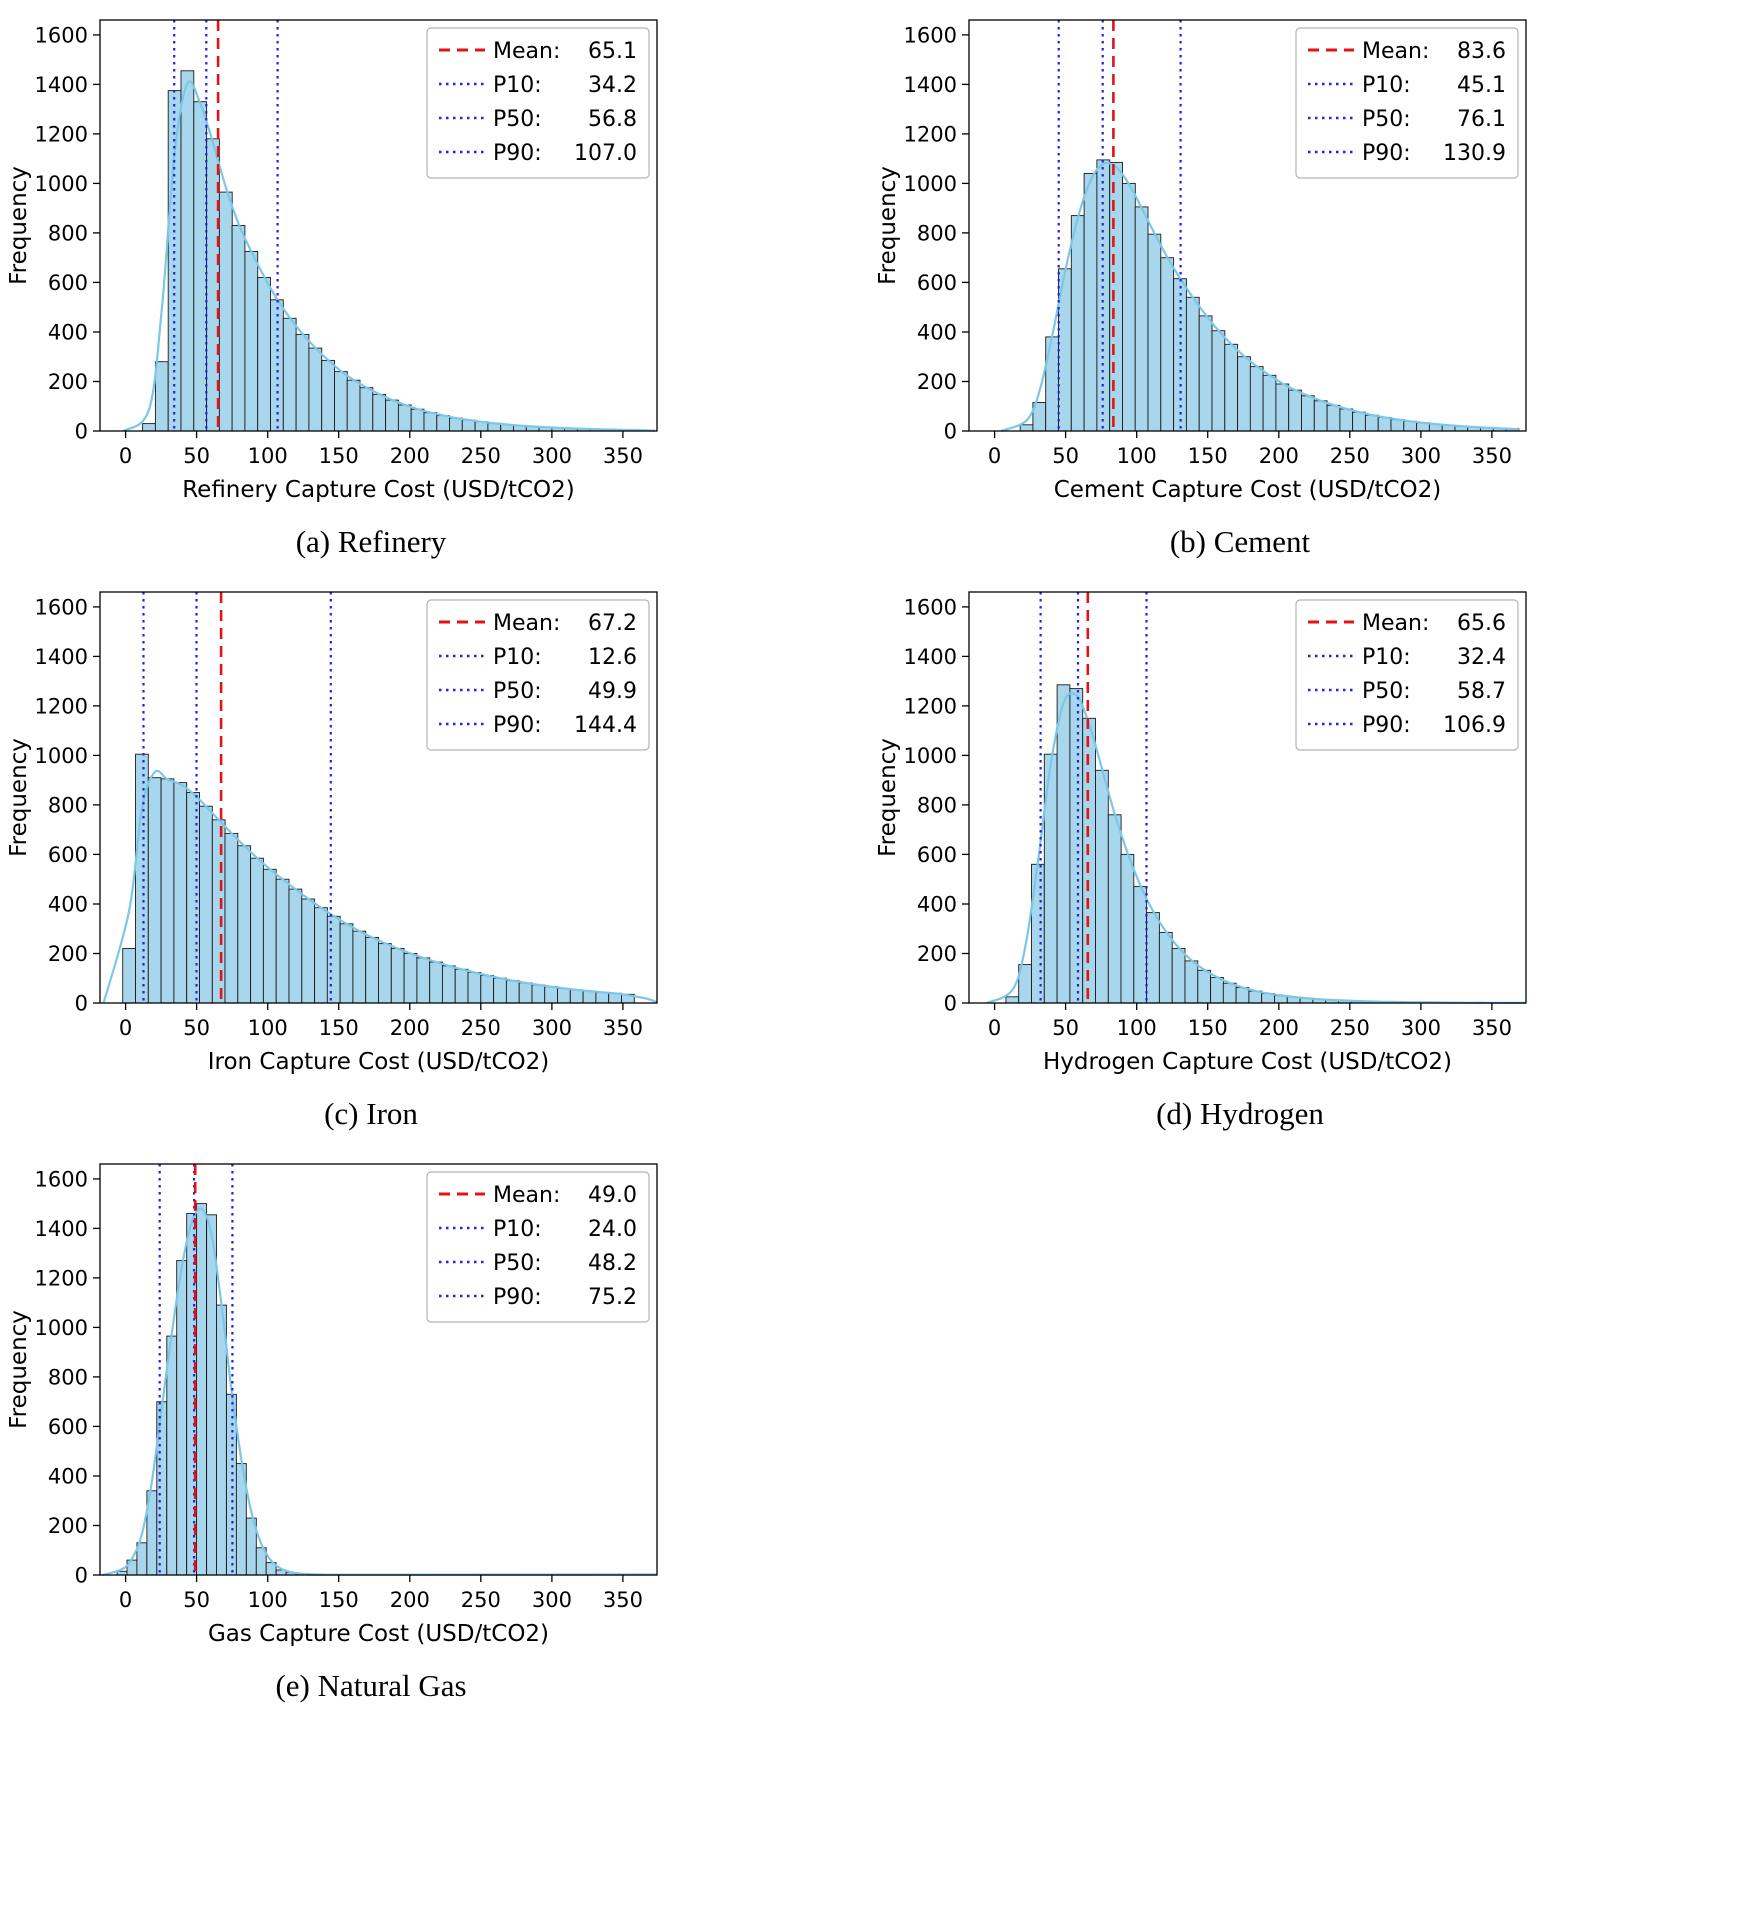  I want to click on legend-entry-value: 76.1, so click(1481, 119).